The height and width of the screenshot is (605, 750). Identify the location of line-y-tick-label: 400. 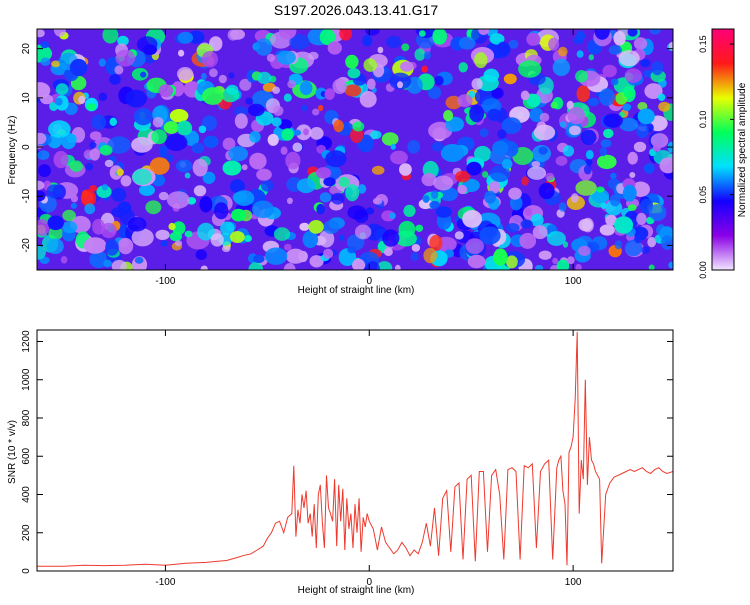
(26, 494).